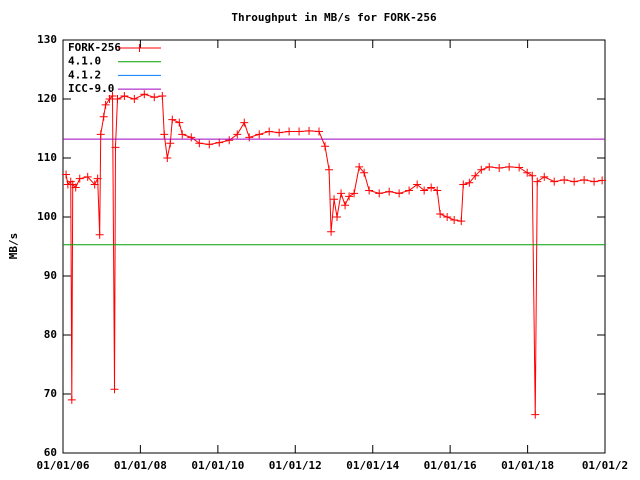 This screenshot has width=640, height=480. I want to click on legend-label: ICC-9.0, so click(91, 88).